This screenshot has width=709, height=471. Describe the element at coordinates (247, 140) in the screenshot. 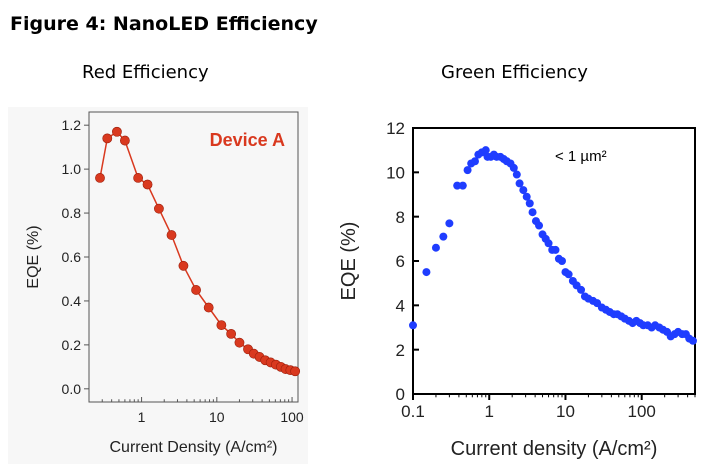

I see `red-annotation: Device A` at that location.